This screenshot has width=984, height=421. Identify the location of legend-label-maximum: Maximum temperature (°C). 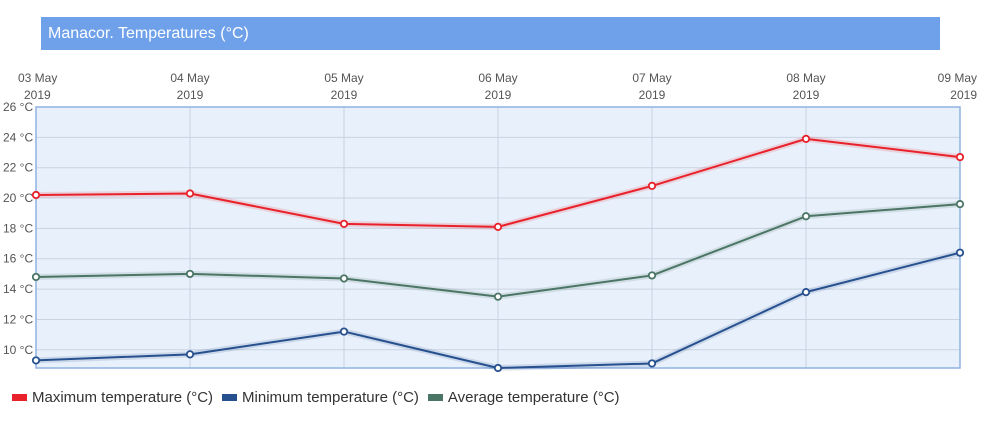
(123, 397).